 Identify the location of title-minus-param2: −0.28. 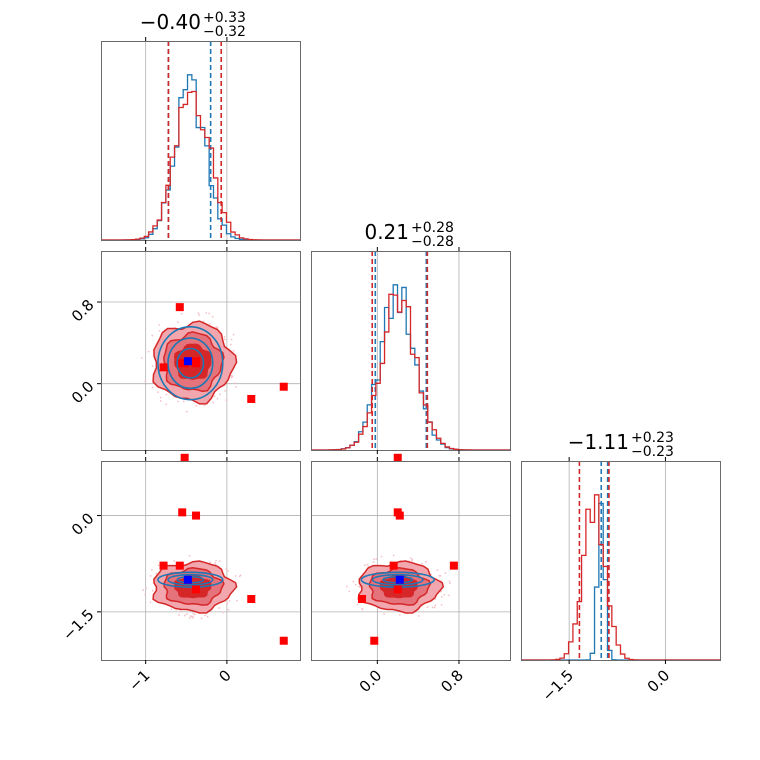
(432, 242).